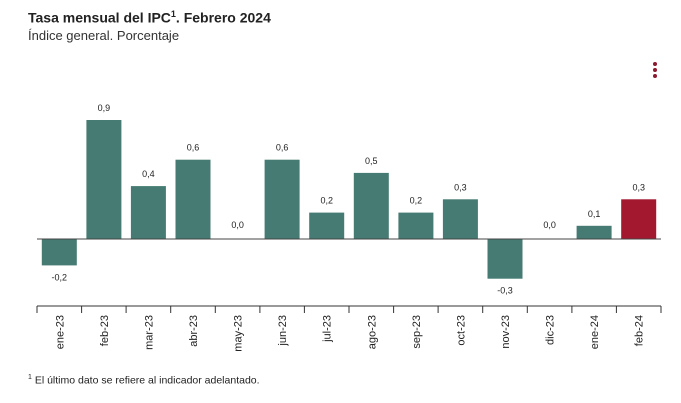 The image size is (681, 403). I want to click on chart-subtitle: Índice general. Porcentaje, so click(104, 35).